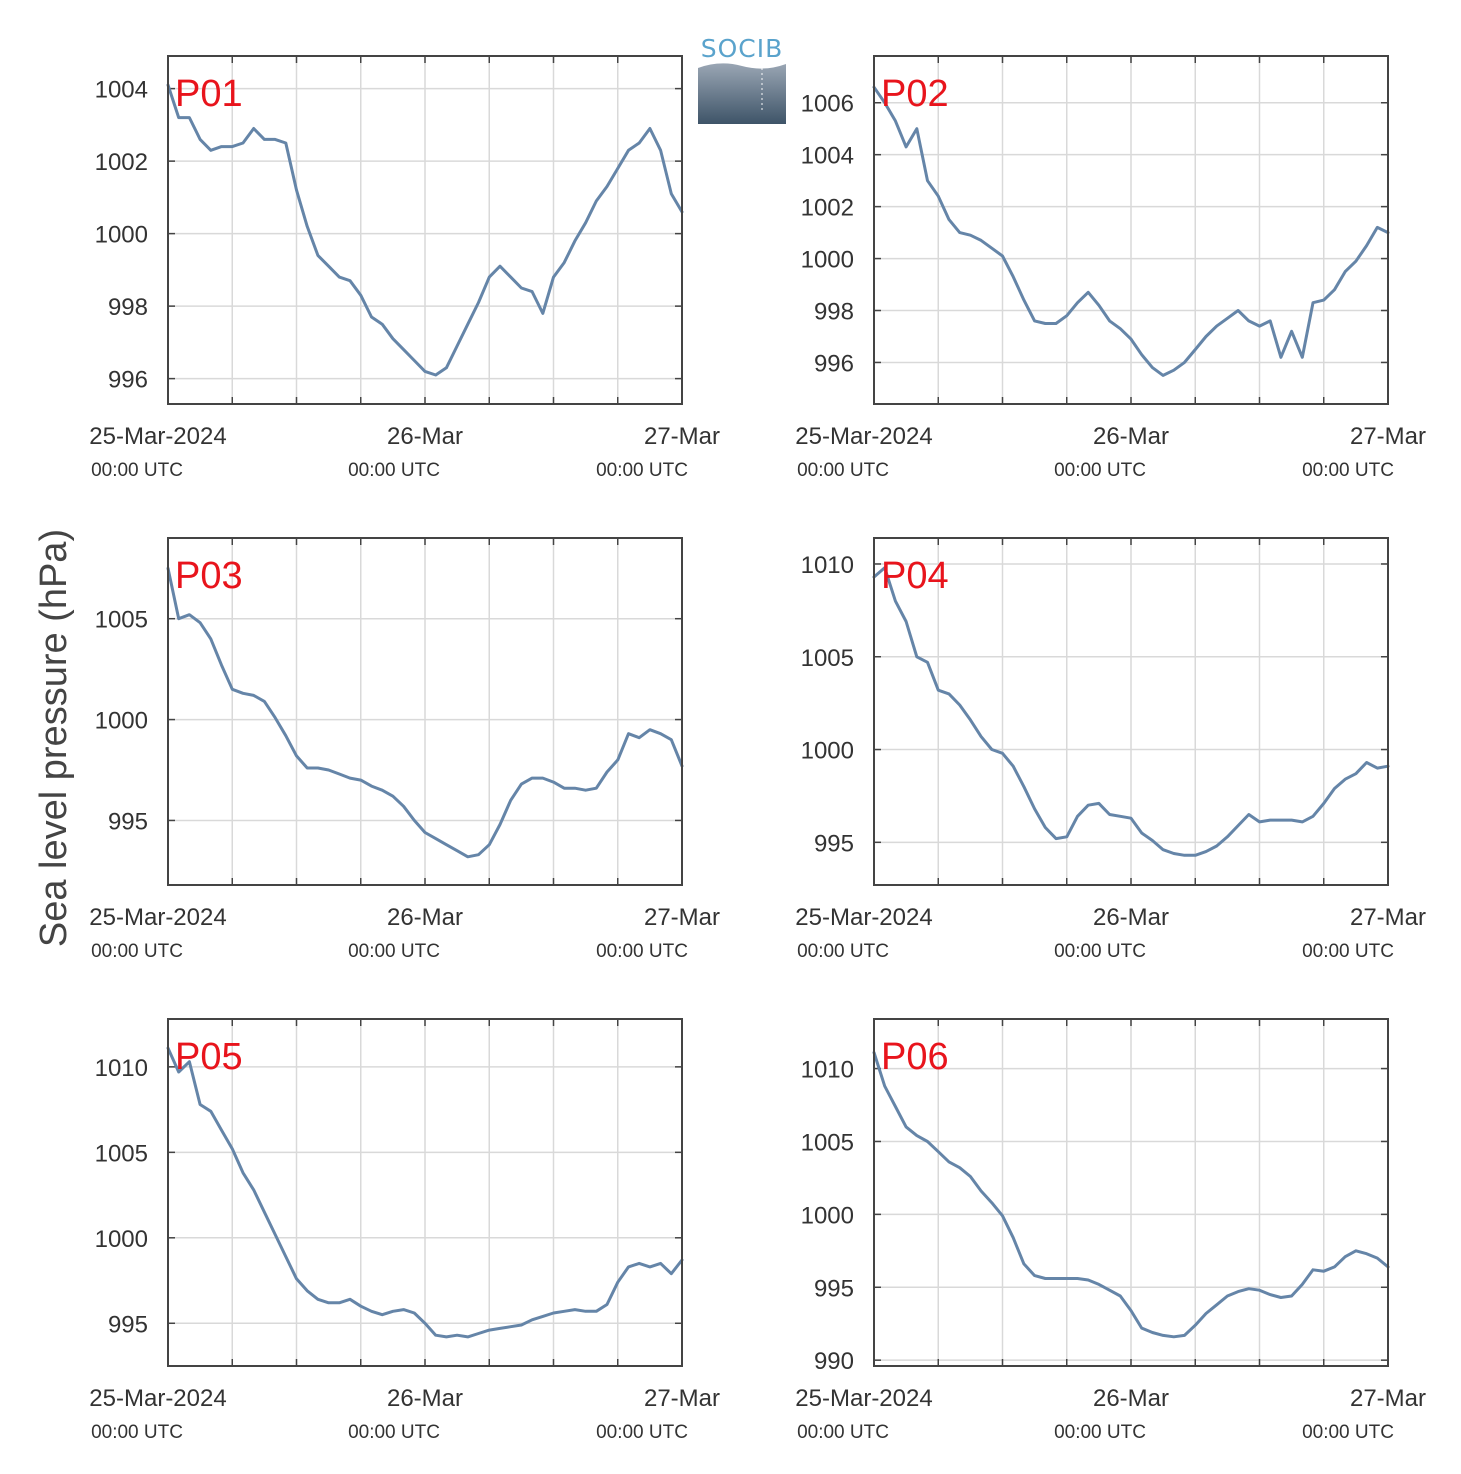  What do you see at coordinates (682, 917) in the screenshot?
I see `p03-xtick-label: 27-Mar` at bounding box center [682, 917].